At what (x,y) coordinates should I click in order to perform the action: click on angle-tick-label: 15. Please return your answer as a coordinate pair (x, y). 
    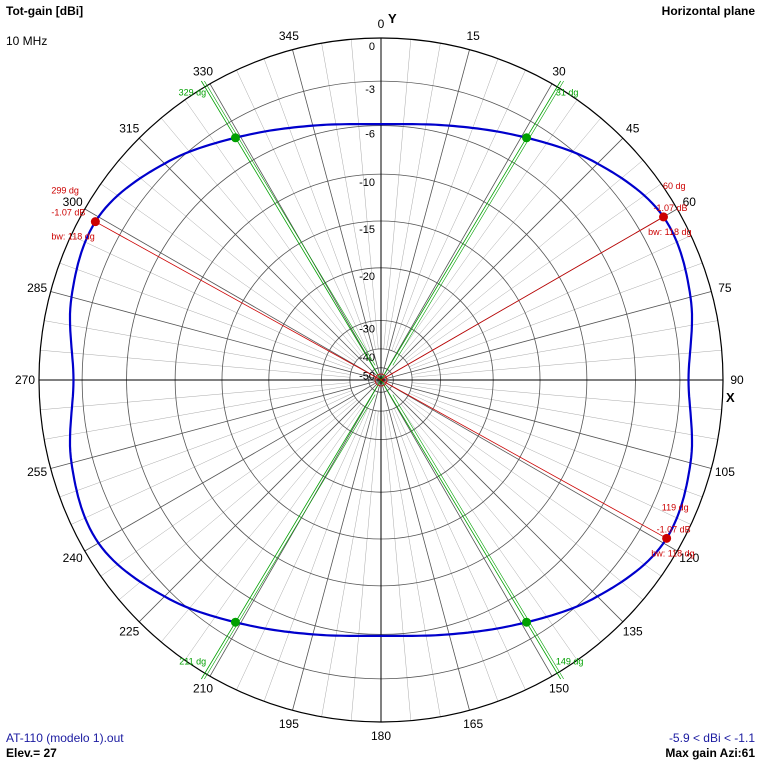
    Looking at the image, I should click on (473, 36).